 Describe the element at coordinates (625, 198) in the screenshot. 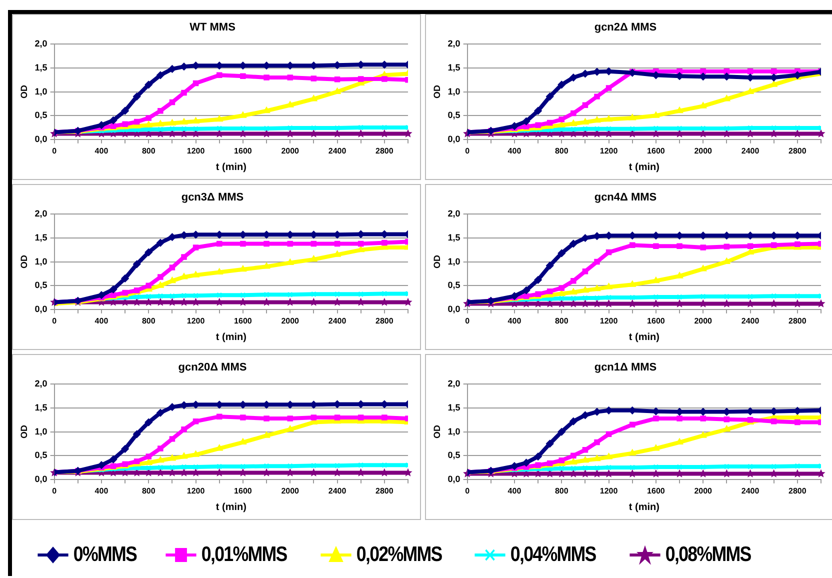

I see `chart-title: gcn4Δ MMS` at that location.